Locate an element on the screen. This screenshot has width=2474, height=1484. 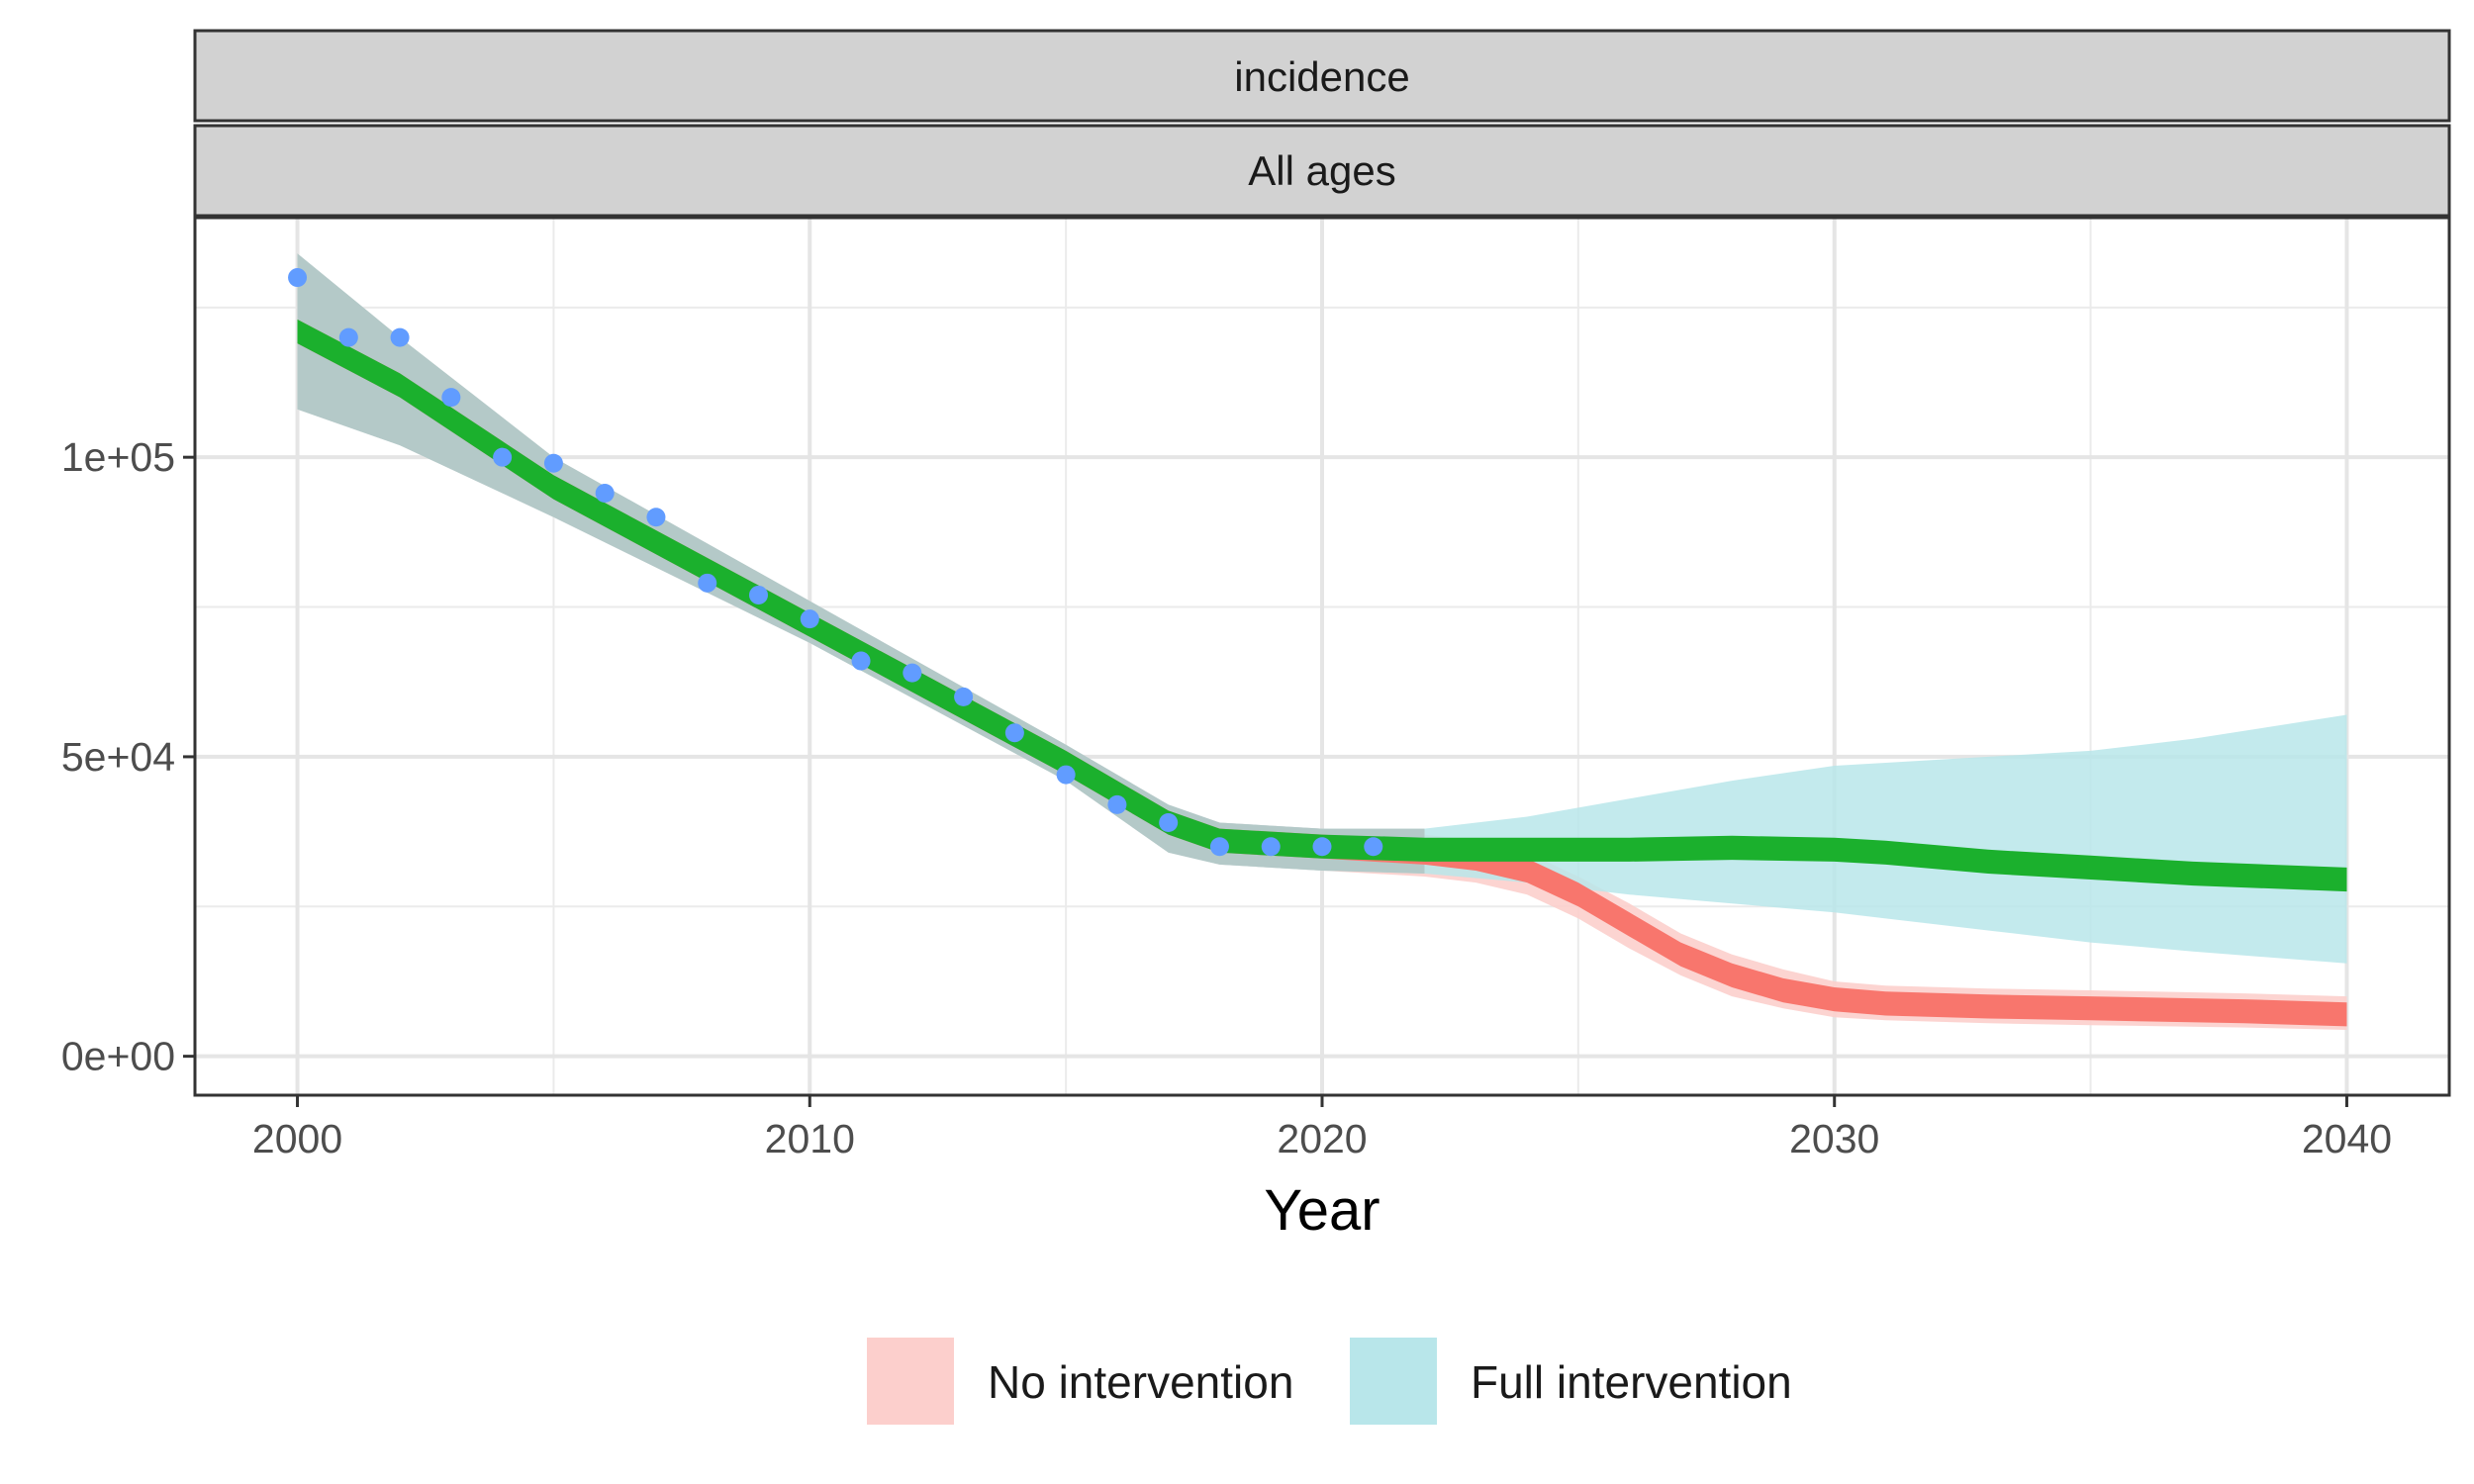
x-tick-label: 2030 is located at coordinates (1834, 1138).